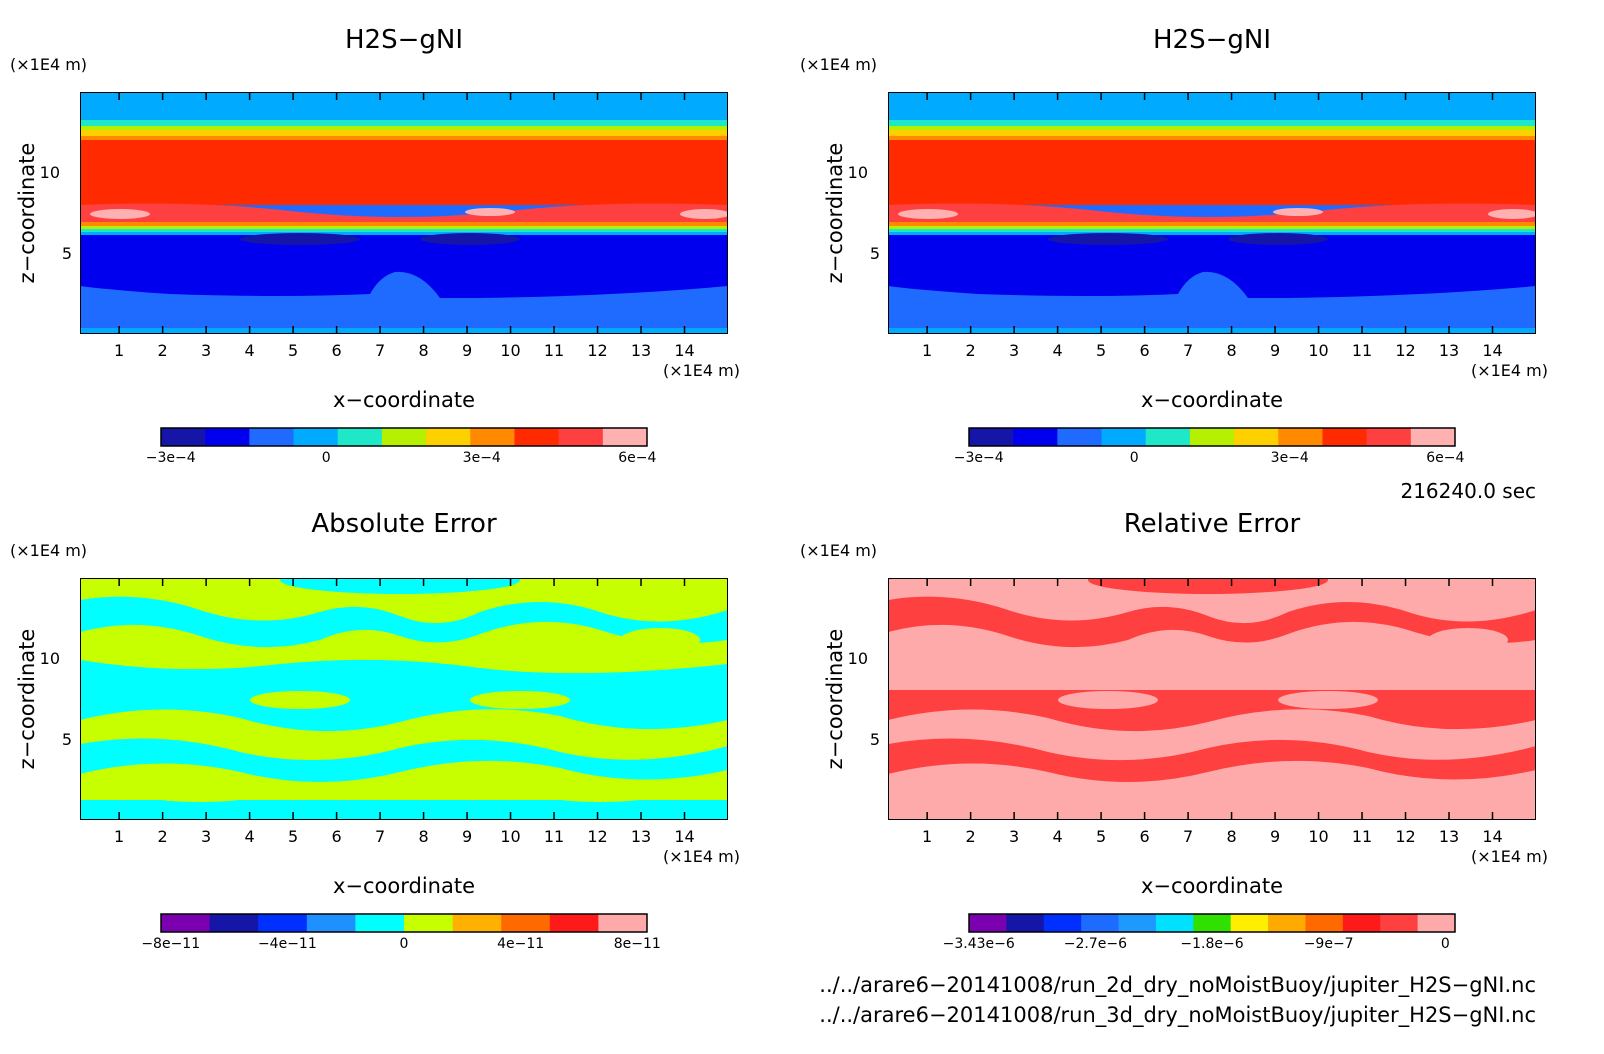  What do you see at coordinates (1329, 944) in the screenshot?
I see `colorbar-label: −9e−7` at bounding box center [1329, 944].